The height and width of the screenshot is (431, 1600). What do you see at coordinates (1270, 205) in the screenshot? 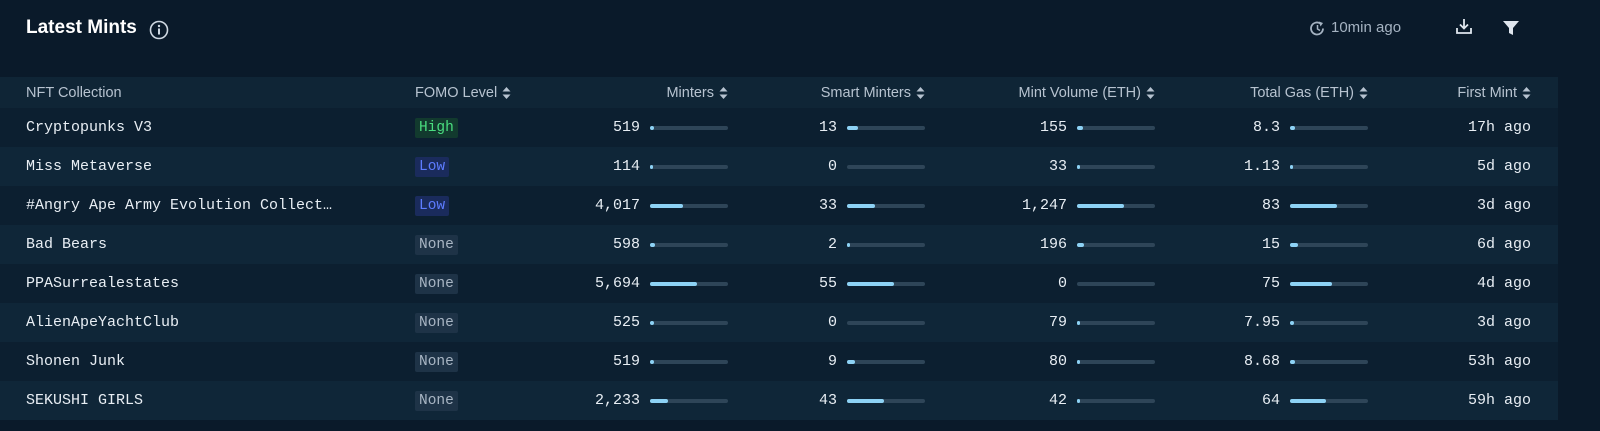
I see `cell-value: 83` at bounding box center [1270, 205].